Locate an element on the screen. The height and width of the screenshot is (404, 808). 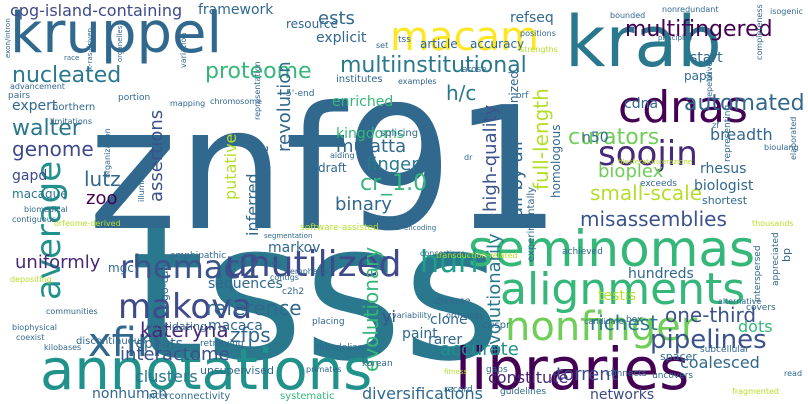
word-putative: putative is located at coordinates (230, 167).